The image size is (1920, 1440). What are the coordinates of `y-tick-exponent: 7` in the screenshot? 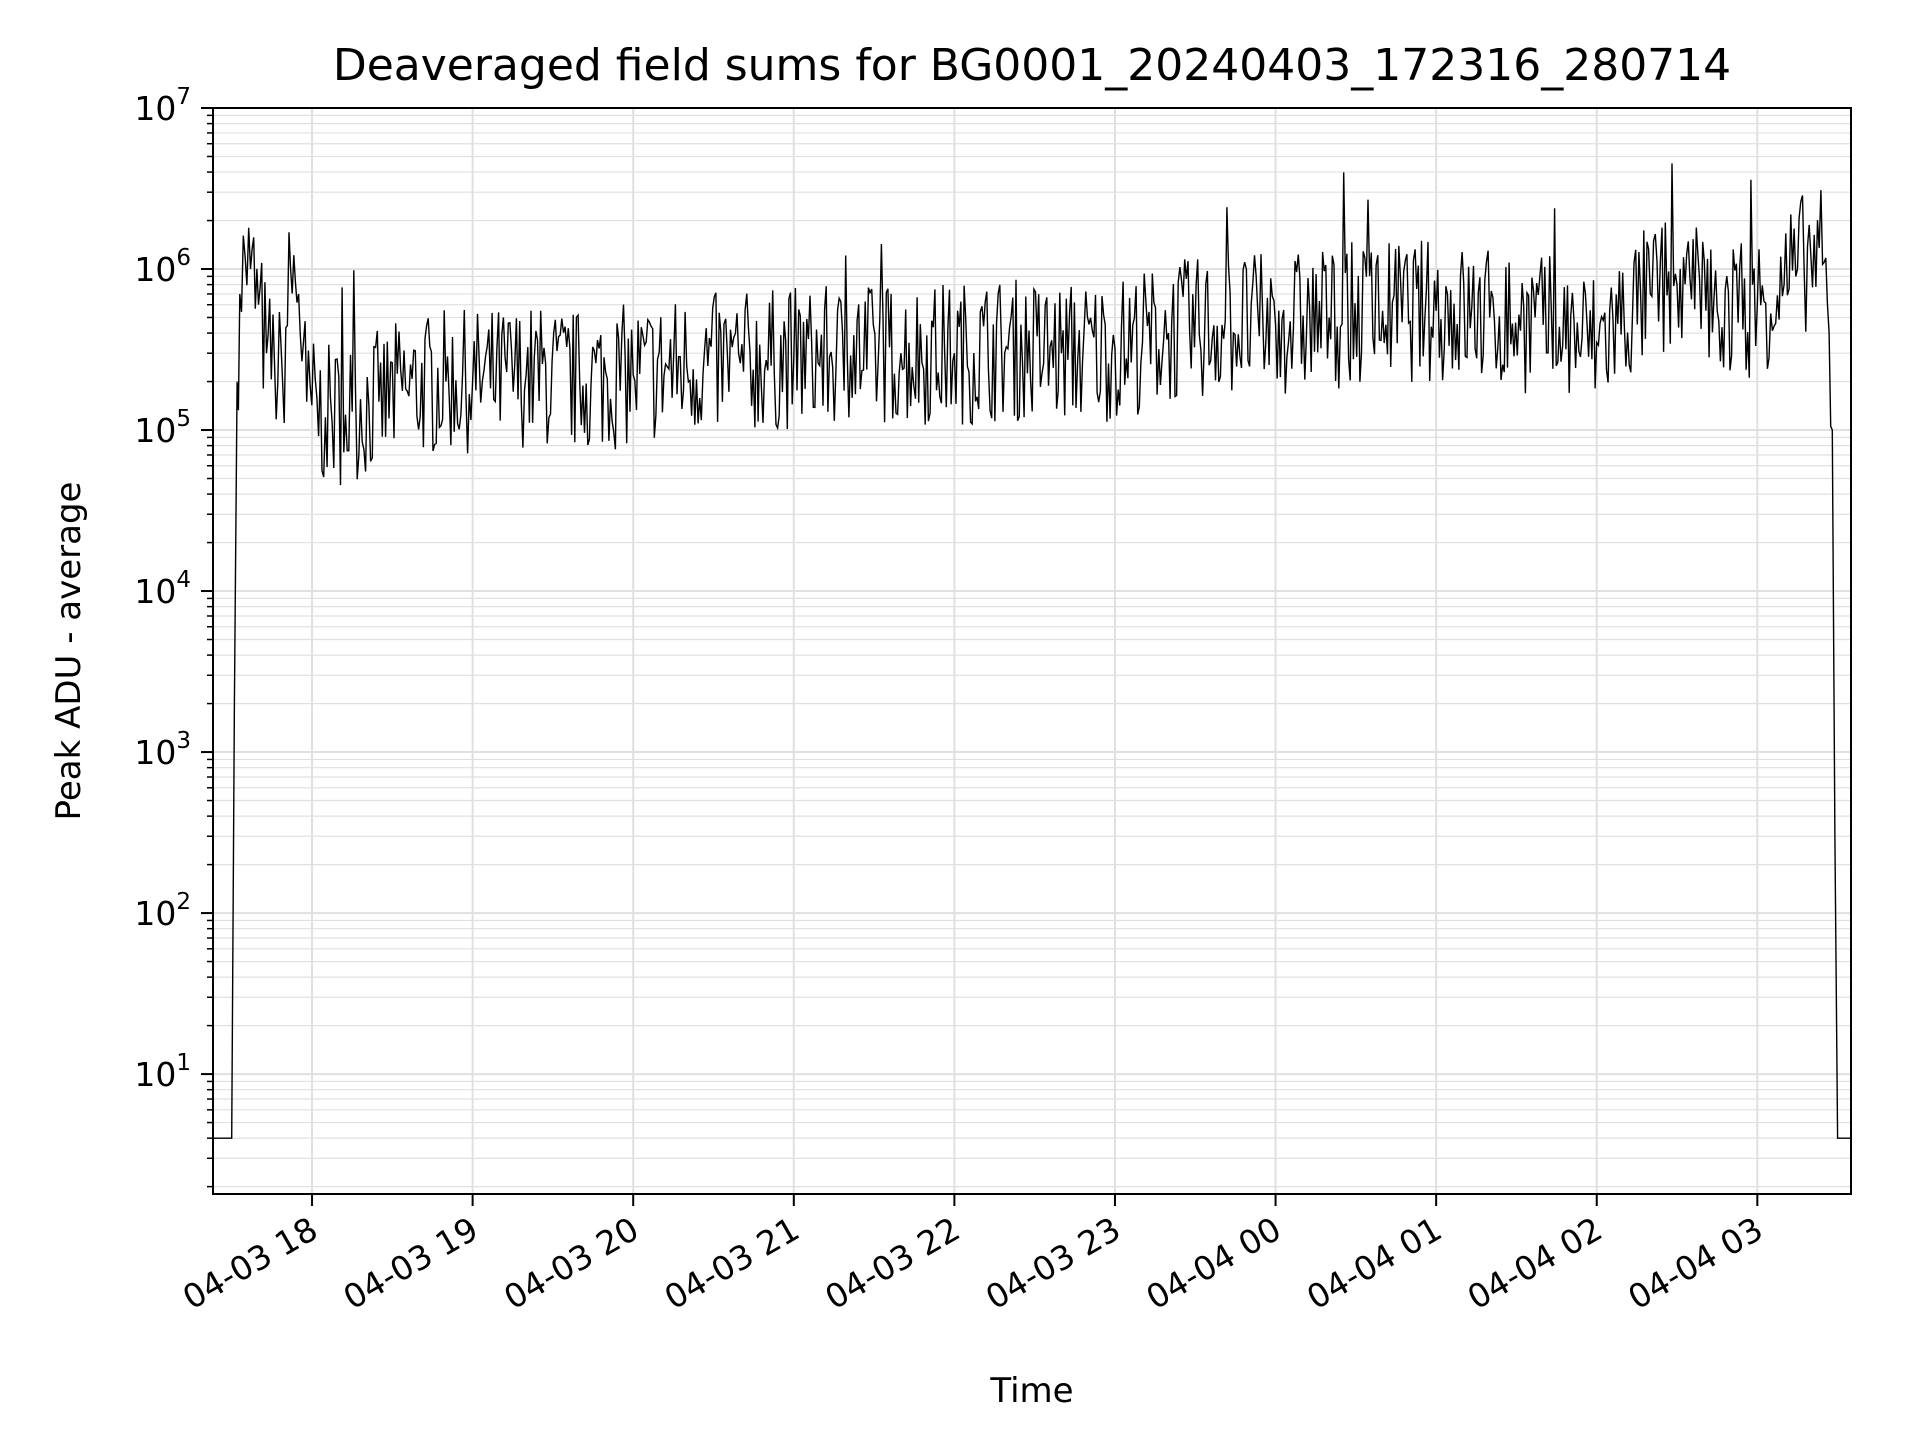 It's located at (183, 97).